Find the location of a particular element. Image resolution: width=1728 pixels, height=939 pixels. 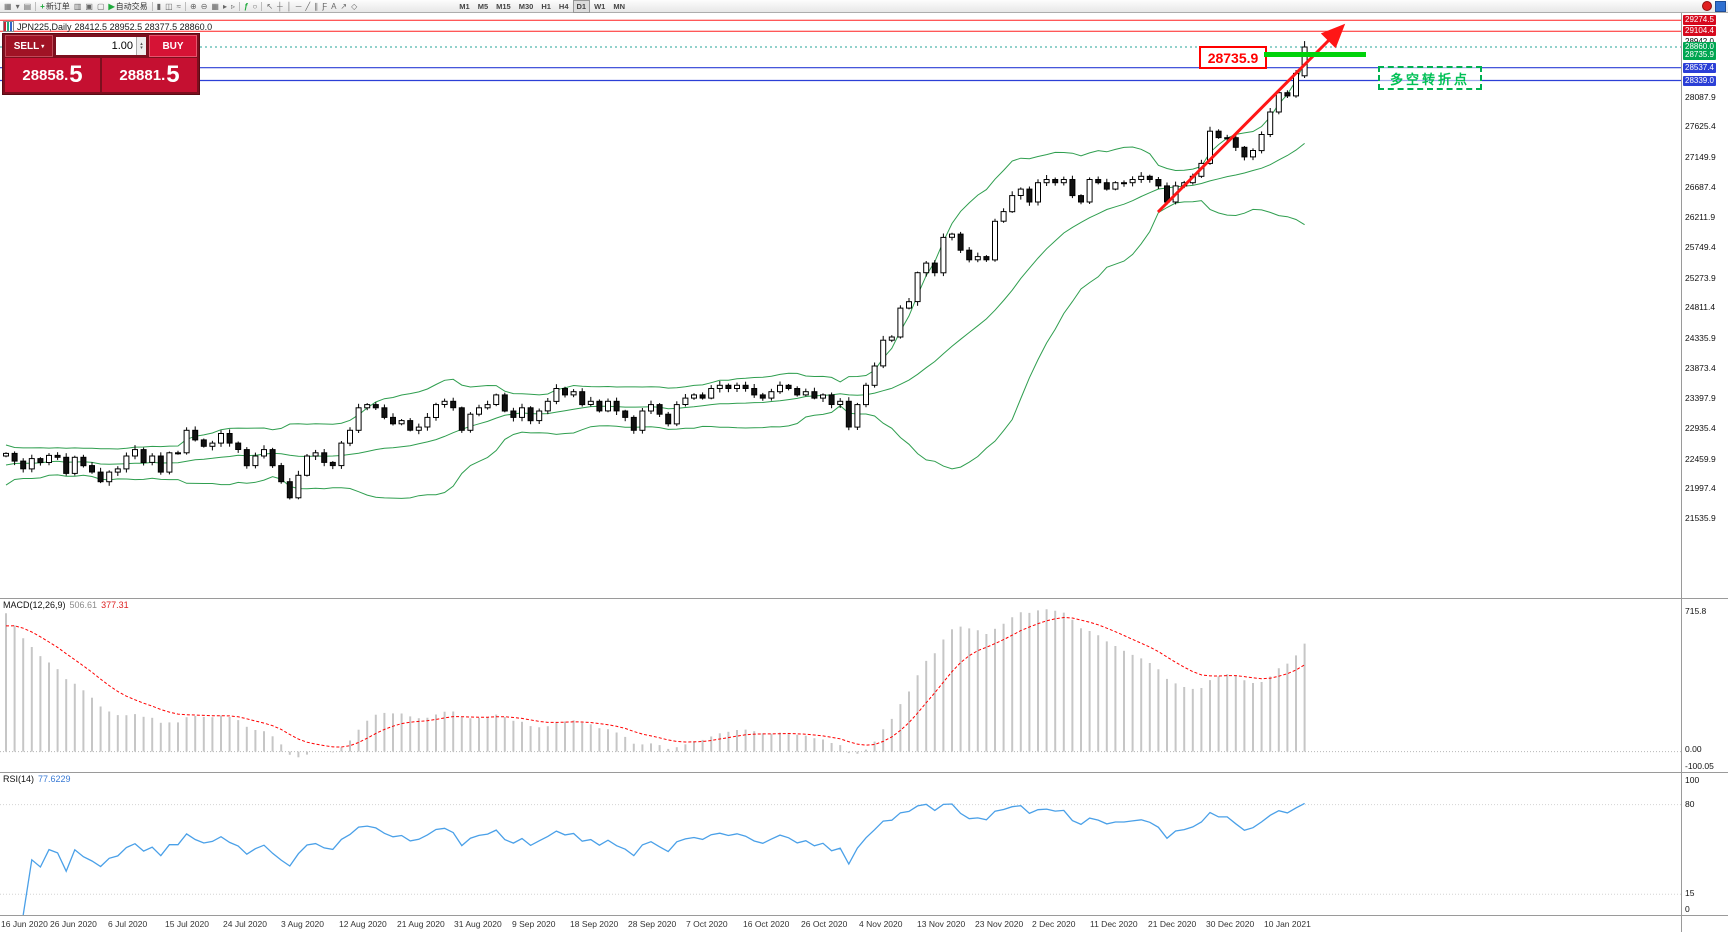

buy-price-main: 28881. is located at coordinates (142, 75).